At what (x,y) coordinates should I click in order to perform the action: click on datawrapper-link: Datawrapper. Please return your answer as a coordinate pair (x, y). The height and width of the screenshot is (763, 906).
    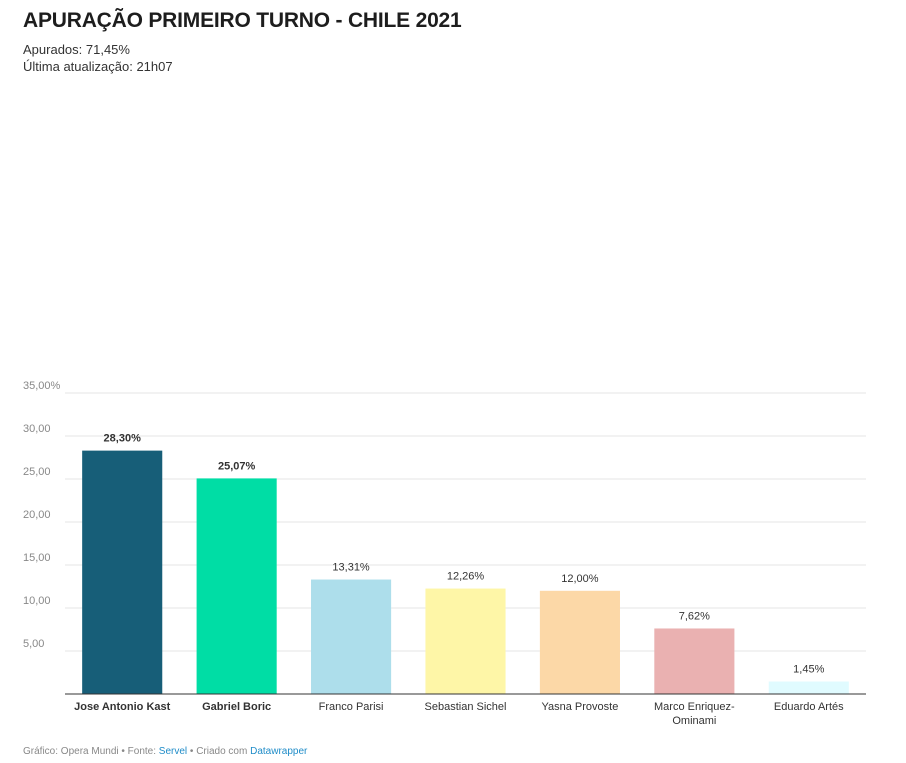
    Looking at the image, I should click on (279, 751).